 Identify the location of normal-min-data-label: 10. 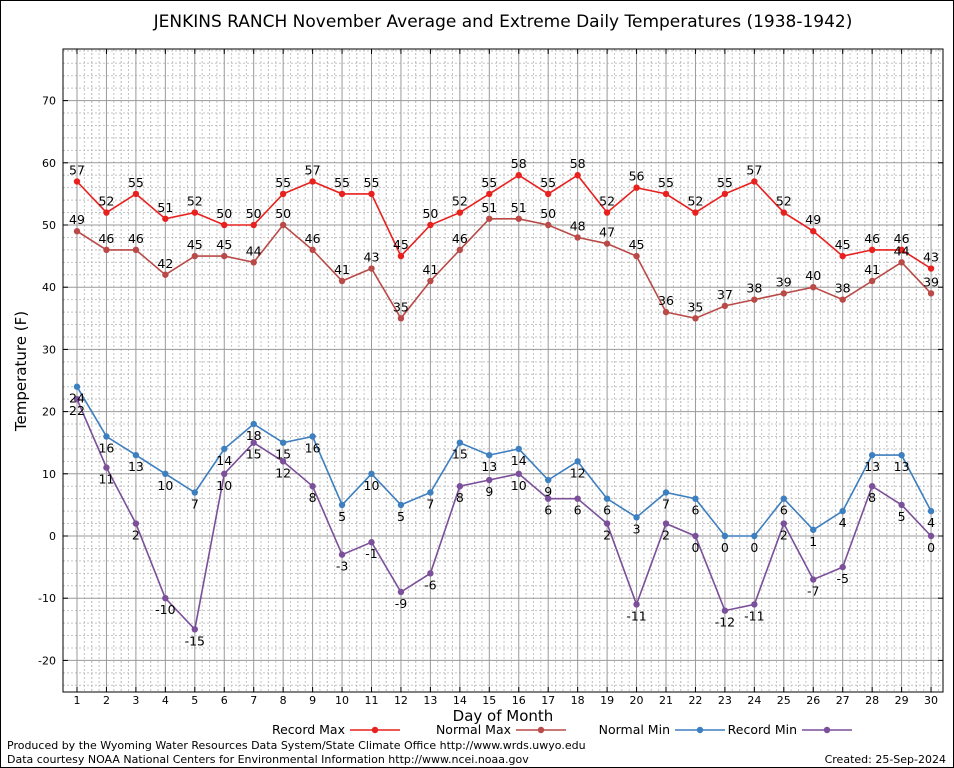
(372, 485).